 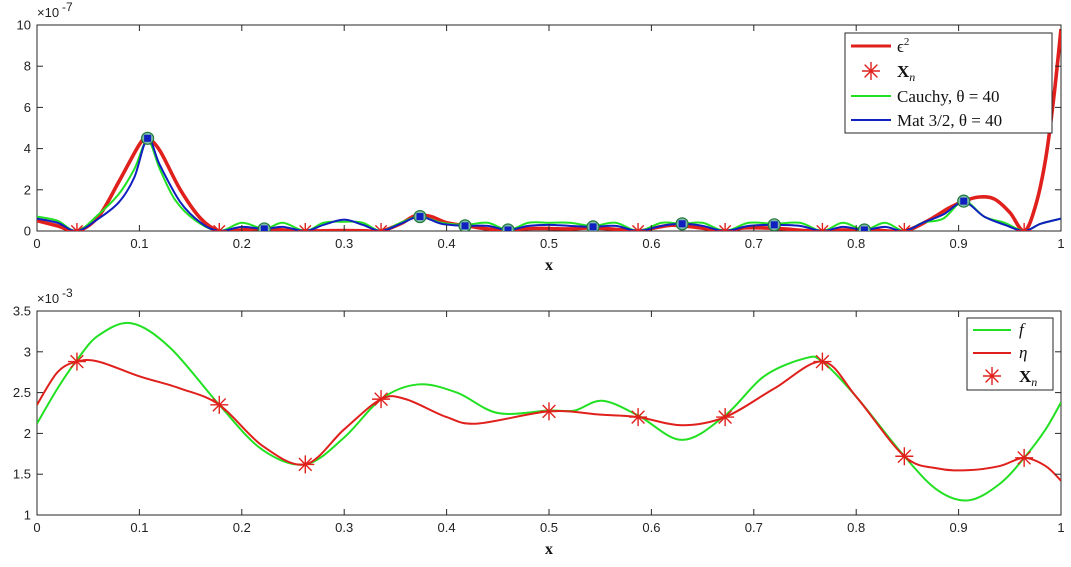 I want to click on legend-matern-label: Mat 3/2, θ = 40, so click(x=949, y=120).